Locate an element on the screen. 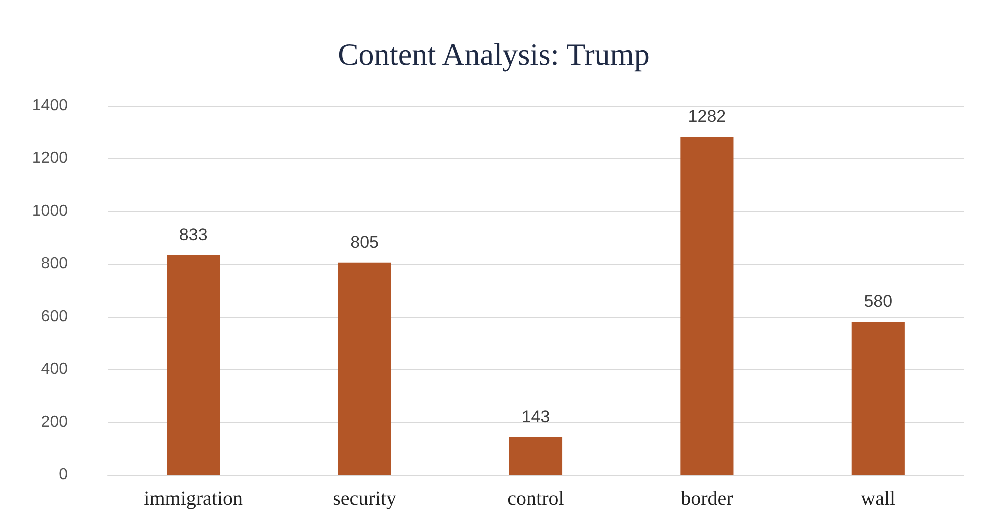 This screenshot has height=532, width=988. y-tick-label: 400 is located at coordinates (54, 369).